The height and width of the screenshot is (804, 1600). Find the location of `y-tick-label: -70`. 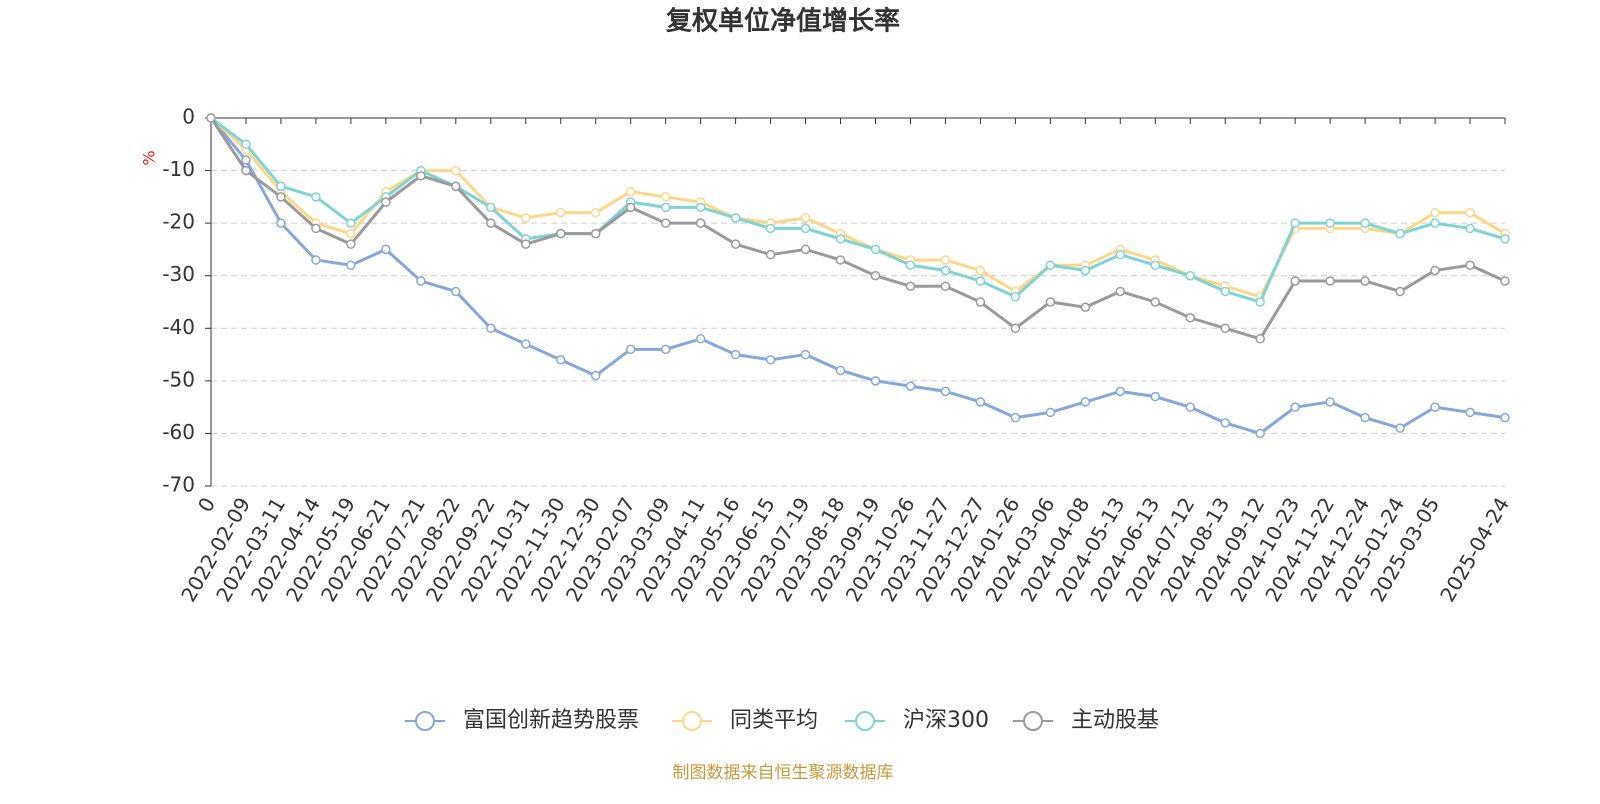

y-tick-label: -70 is located at coordinates (178, 485).